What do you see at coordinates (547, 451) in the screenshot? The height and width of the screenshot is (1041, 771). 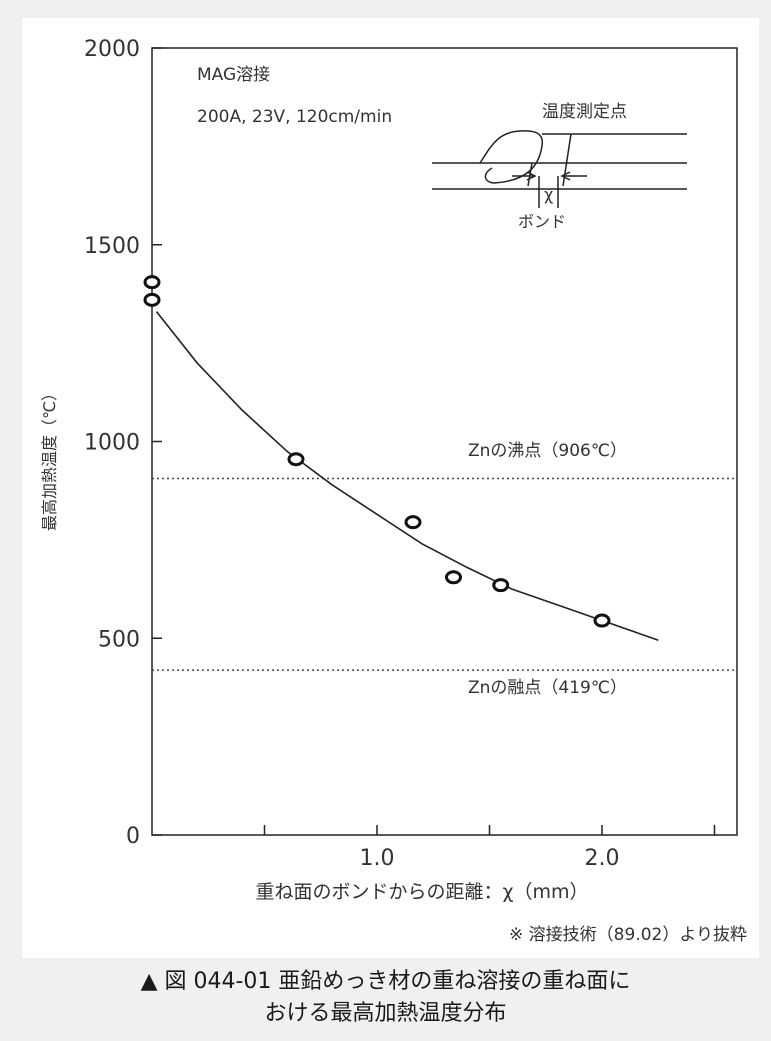 I see `ref-label-boiling: Znの沸点（906℃）` at bounding box center [547, 451].